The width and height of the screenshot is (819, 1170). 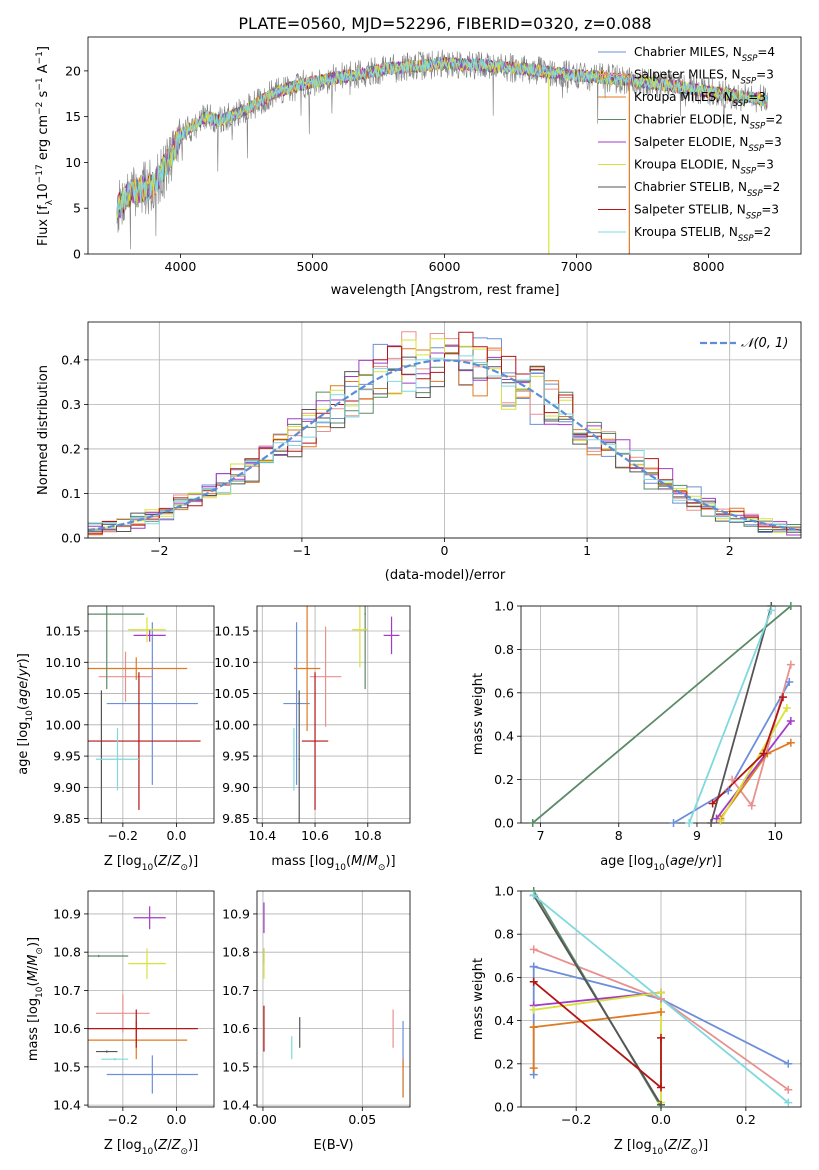 I want to click on y-tick-label: 9.85, so click(x=67, y=818).